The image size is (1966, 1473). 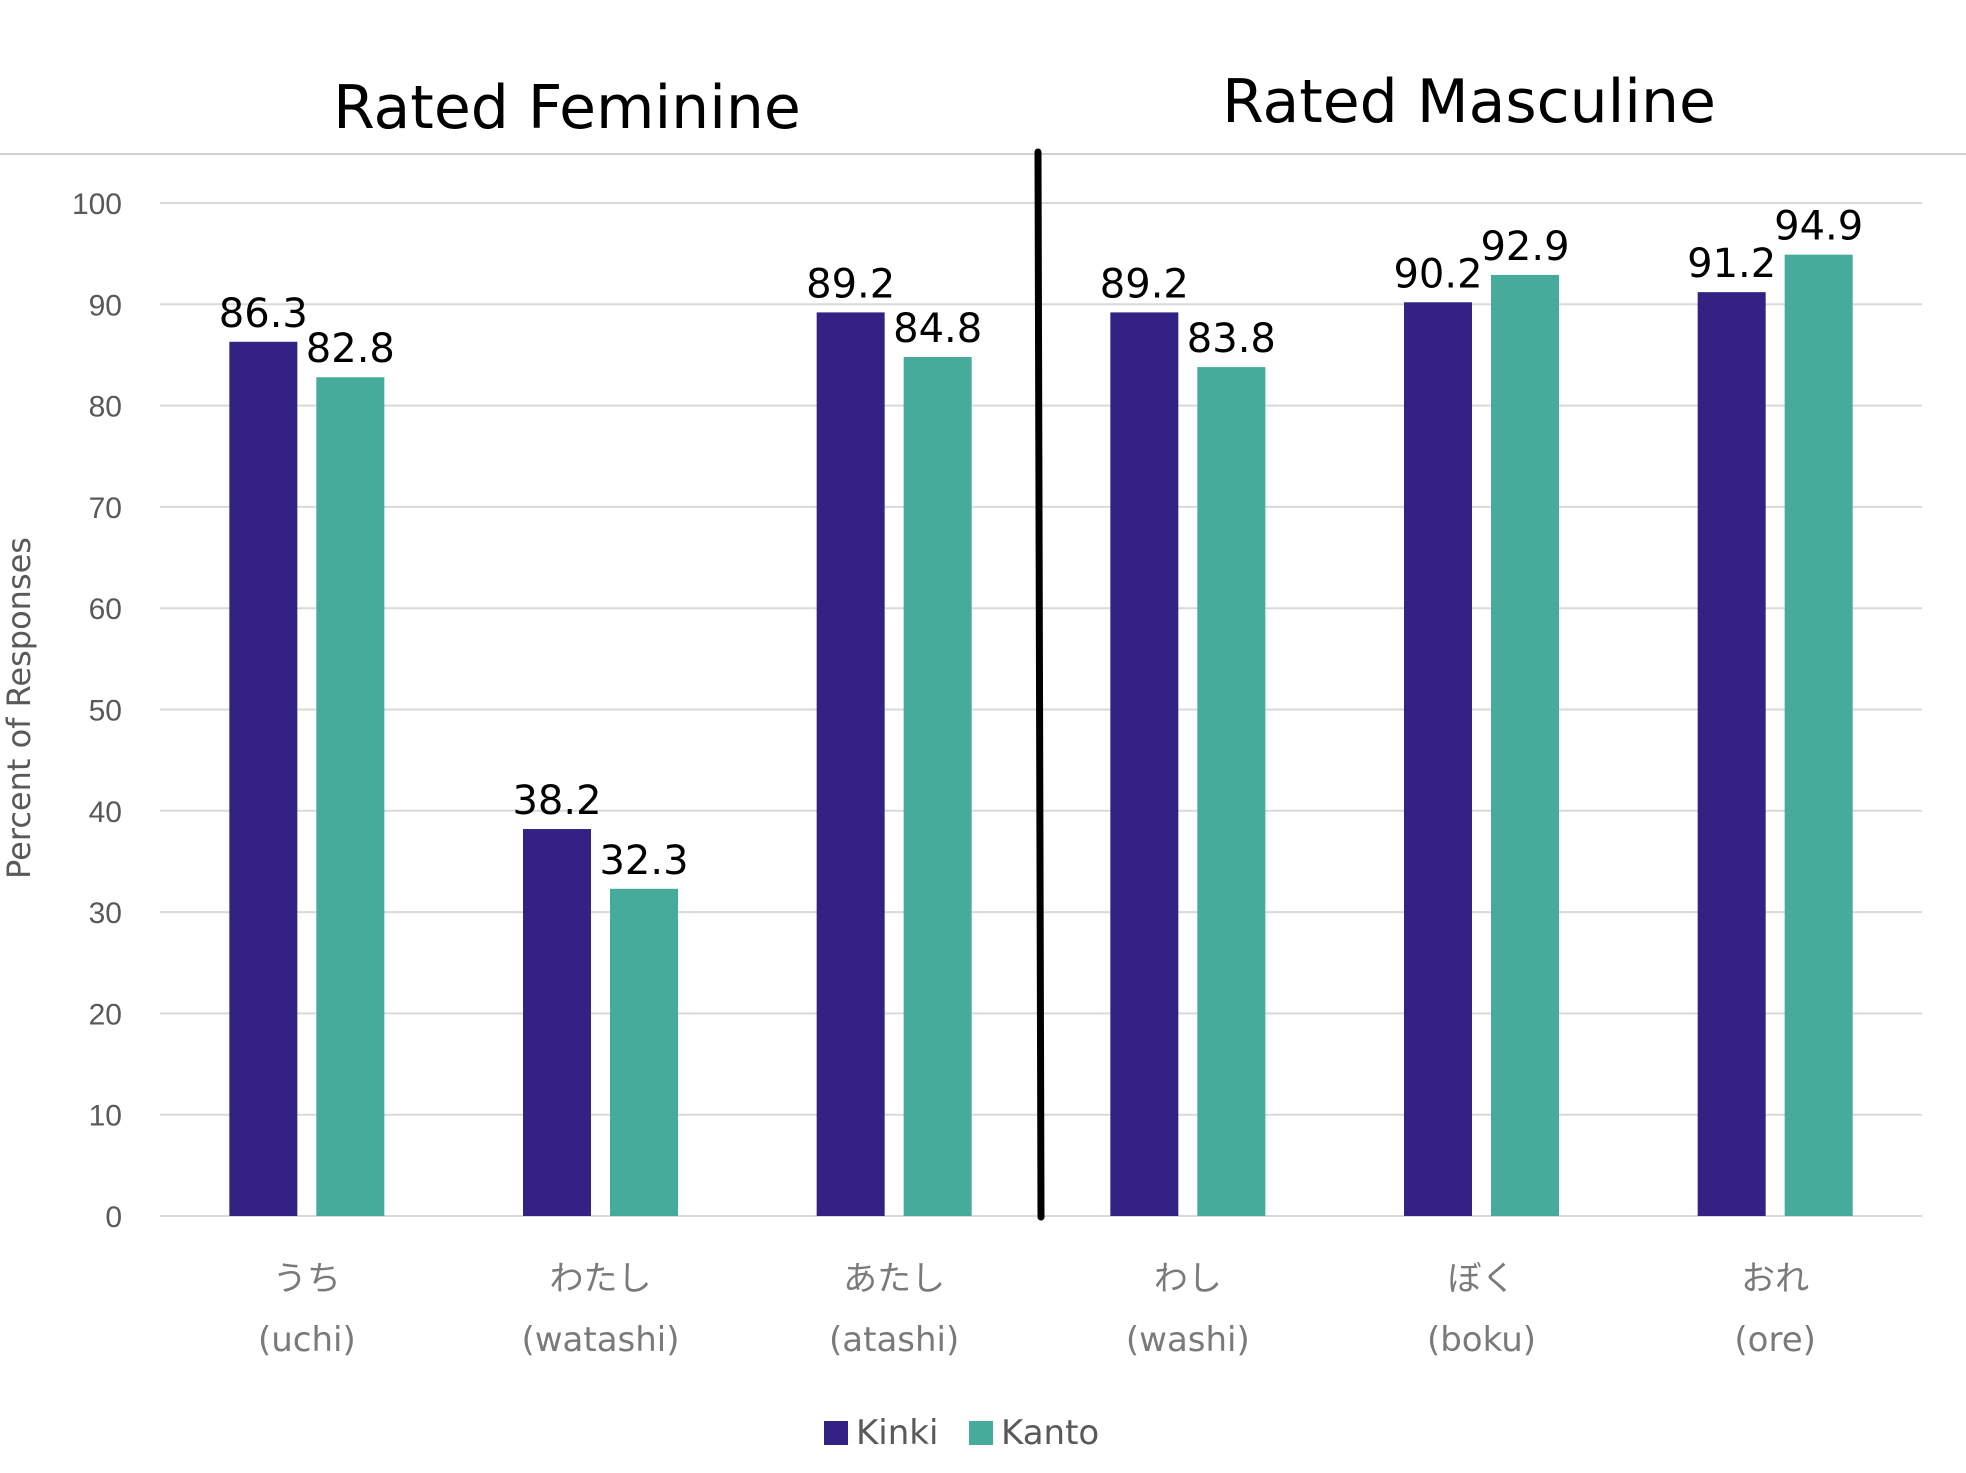 I want to click on legend-swatch-kanto, so click(x=981, y=1433).